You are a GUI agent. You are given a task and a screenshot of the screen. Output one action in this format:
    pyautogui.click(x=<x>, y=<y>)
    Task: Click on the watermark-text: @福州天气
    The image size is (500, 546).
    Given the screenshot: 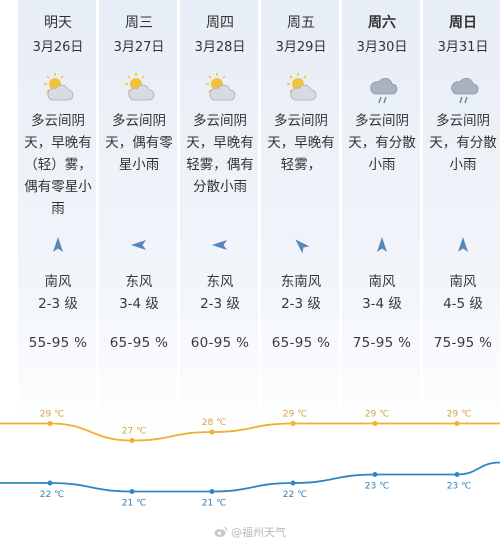 What is the action you would take?
    pyautogui.click(x=258, y=532)
    